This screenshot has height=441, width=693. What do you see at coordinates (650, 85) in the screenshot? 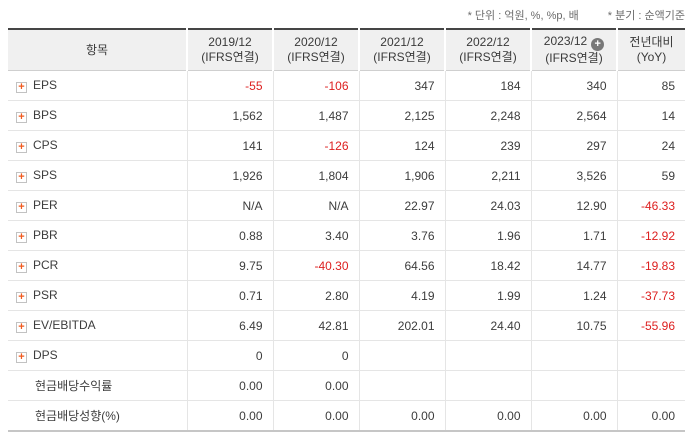
I see `value-cell: 85` at bounding box center [650, 85].